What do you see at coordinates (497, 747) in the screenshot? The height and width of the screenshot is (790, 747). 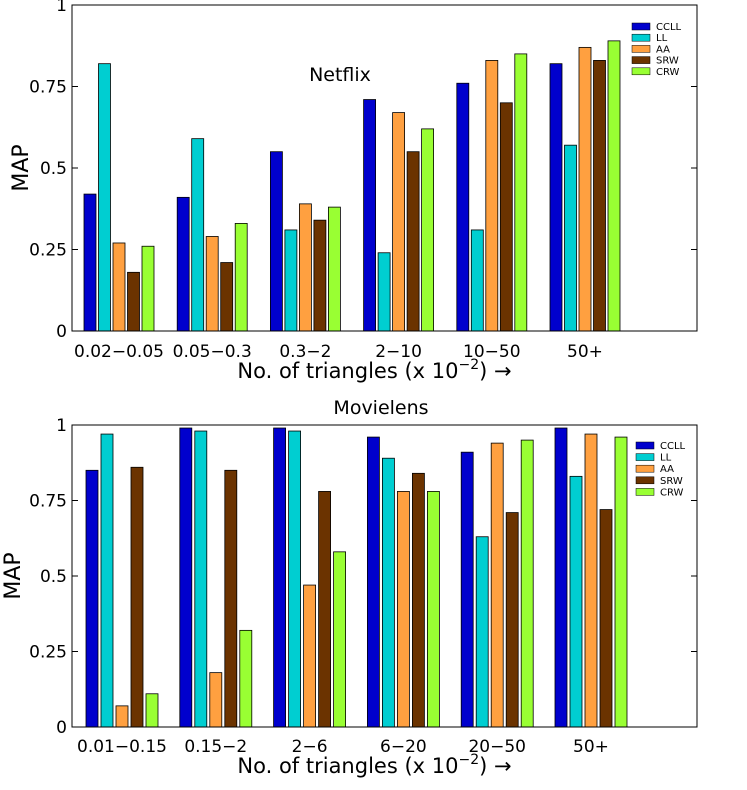 I see `x-tick-label: 20−50` at bounding box center [497, 747].